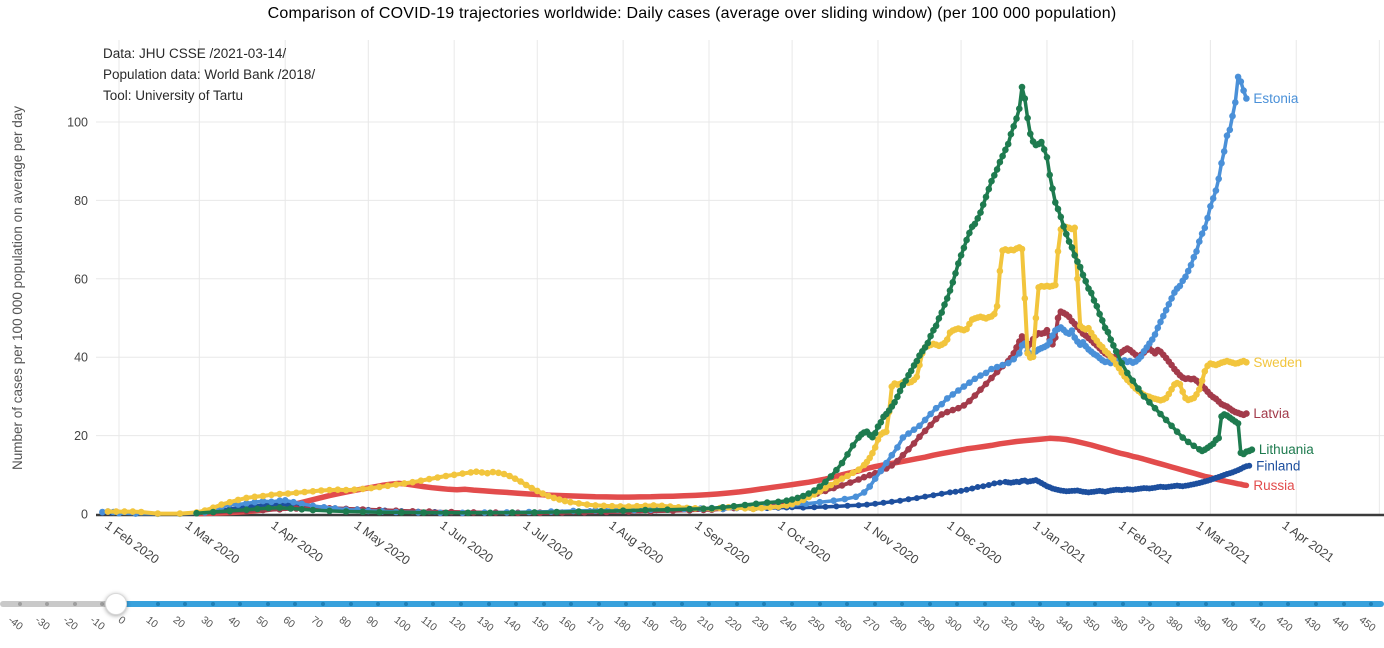 This screenshot has height=648, width=1384. What do you see at coordinates (344, 622) in the screenshot?
I see `slider-tick-label: 80` at bounding box center [344, 622].